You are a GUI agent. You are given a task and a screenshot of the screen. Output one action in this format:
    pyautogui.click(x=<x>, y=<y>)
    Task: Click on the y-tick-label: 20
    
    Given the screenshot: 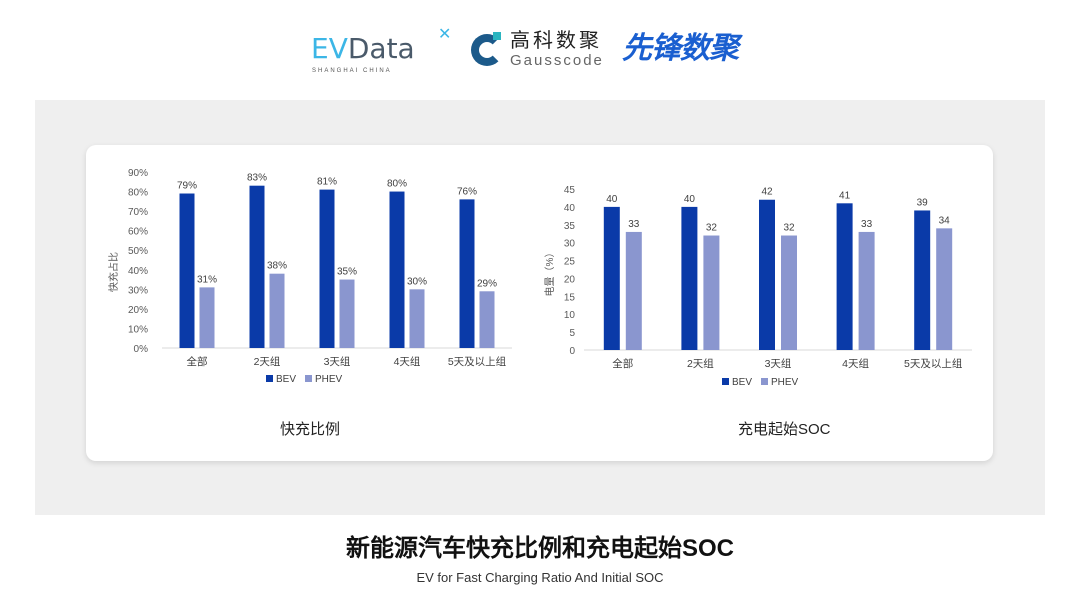 What is the action you would take?
    pyautogui.click(x=570, y=279)
    